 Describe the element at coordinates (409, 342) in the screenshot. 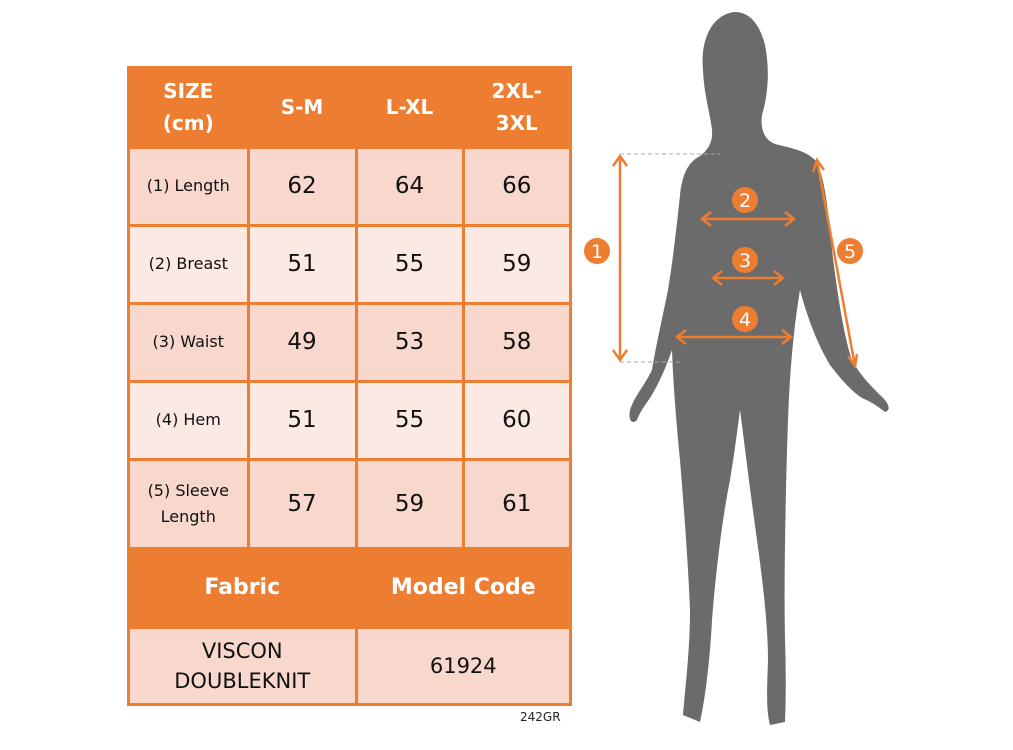

I see `size-value-cell: 53` at that location.